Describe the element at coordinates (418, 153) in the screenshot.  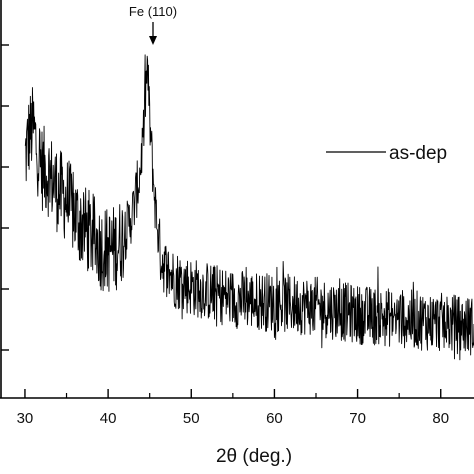
I see `legend-label-as-dep: as-dep` at that location.